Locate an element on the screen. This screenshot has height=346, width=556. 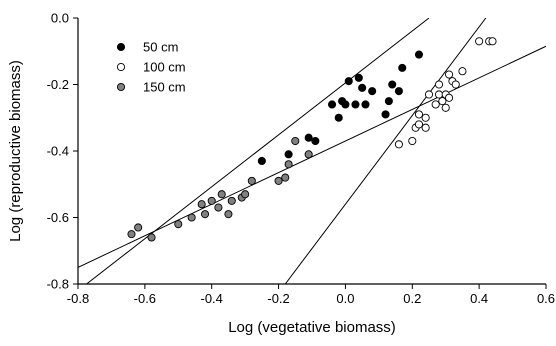
x-tick-label: -0.2 is located at coordinates (278, 298).